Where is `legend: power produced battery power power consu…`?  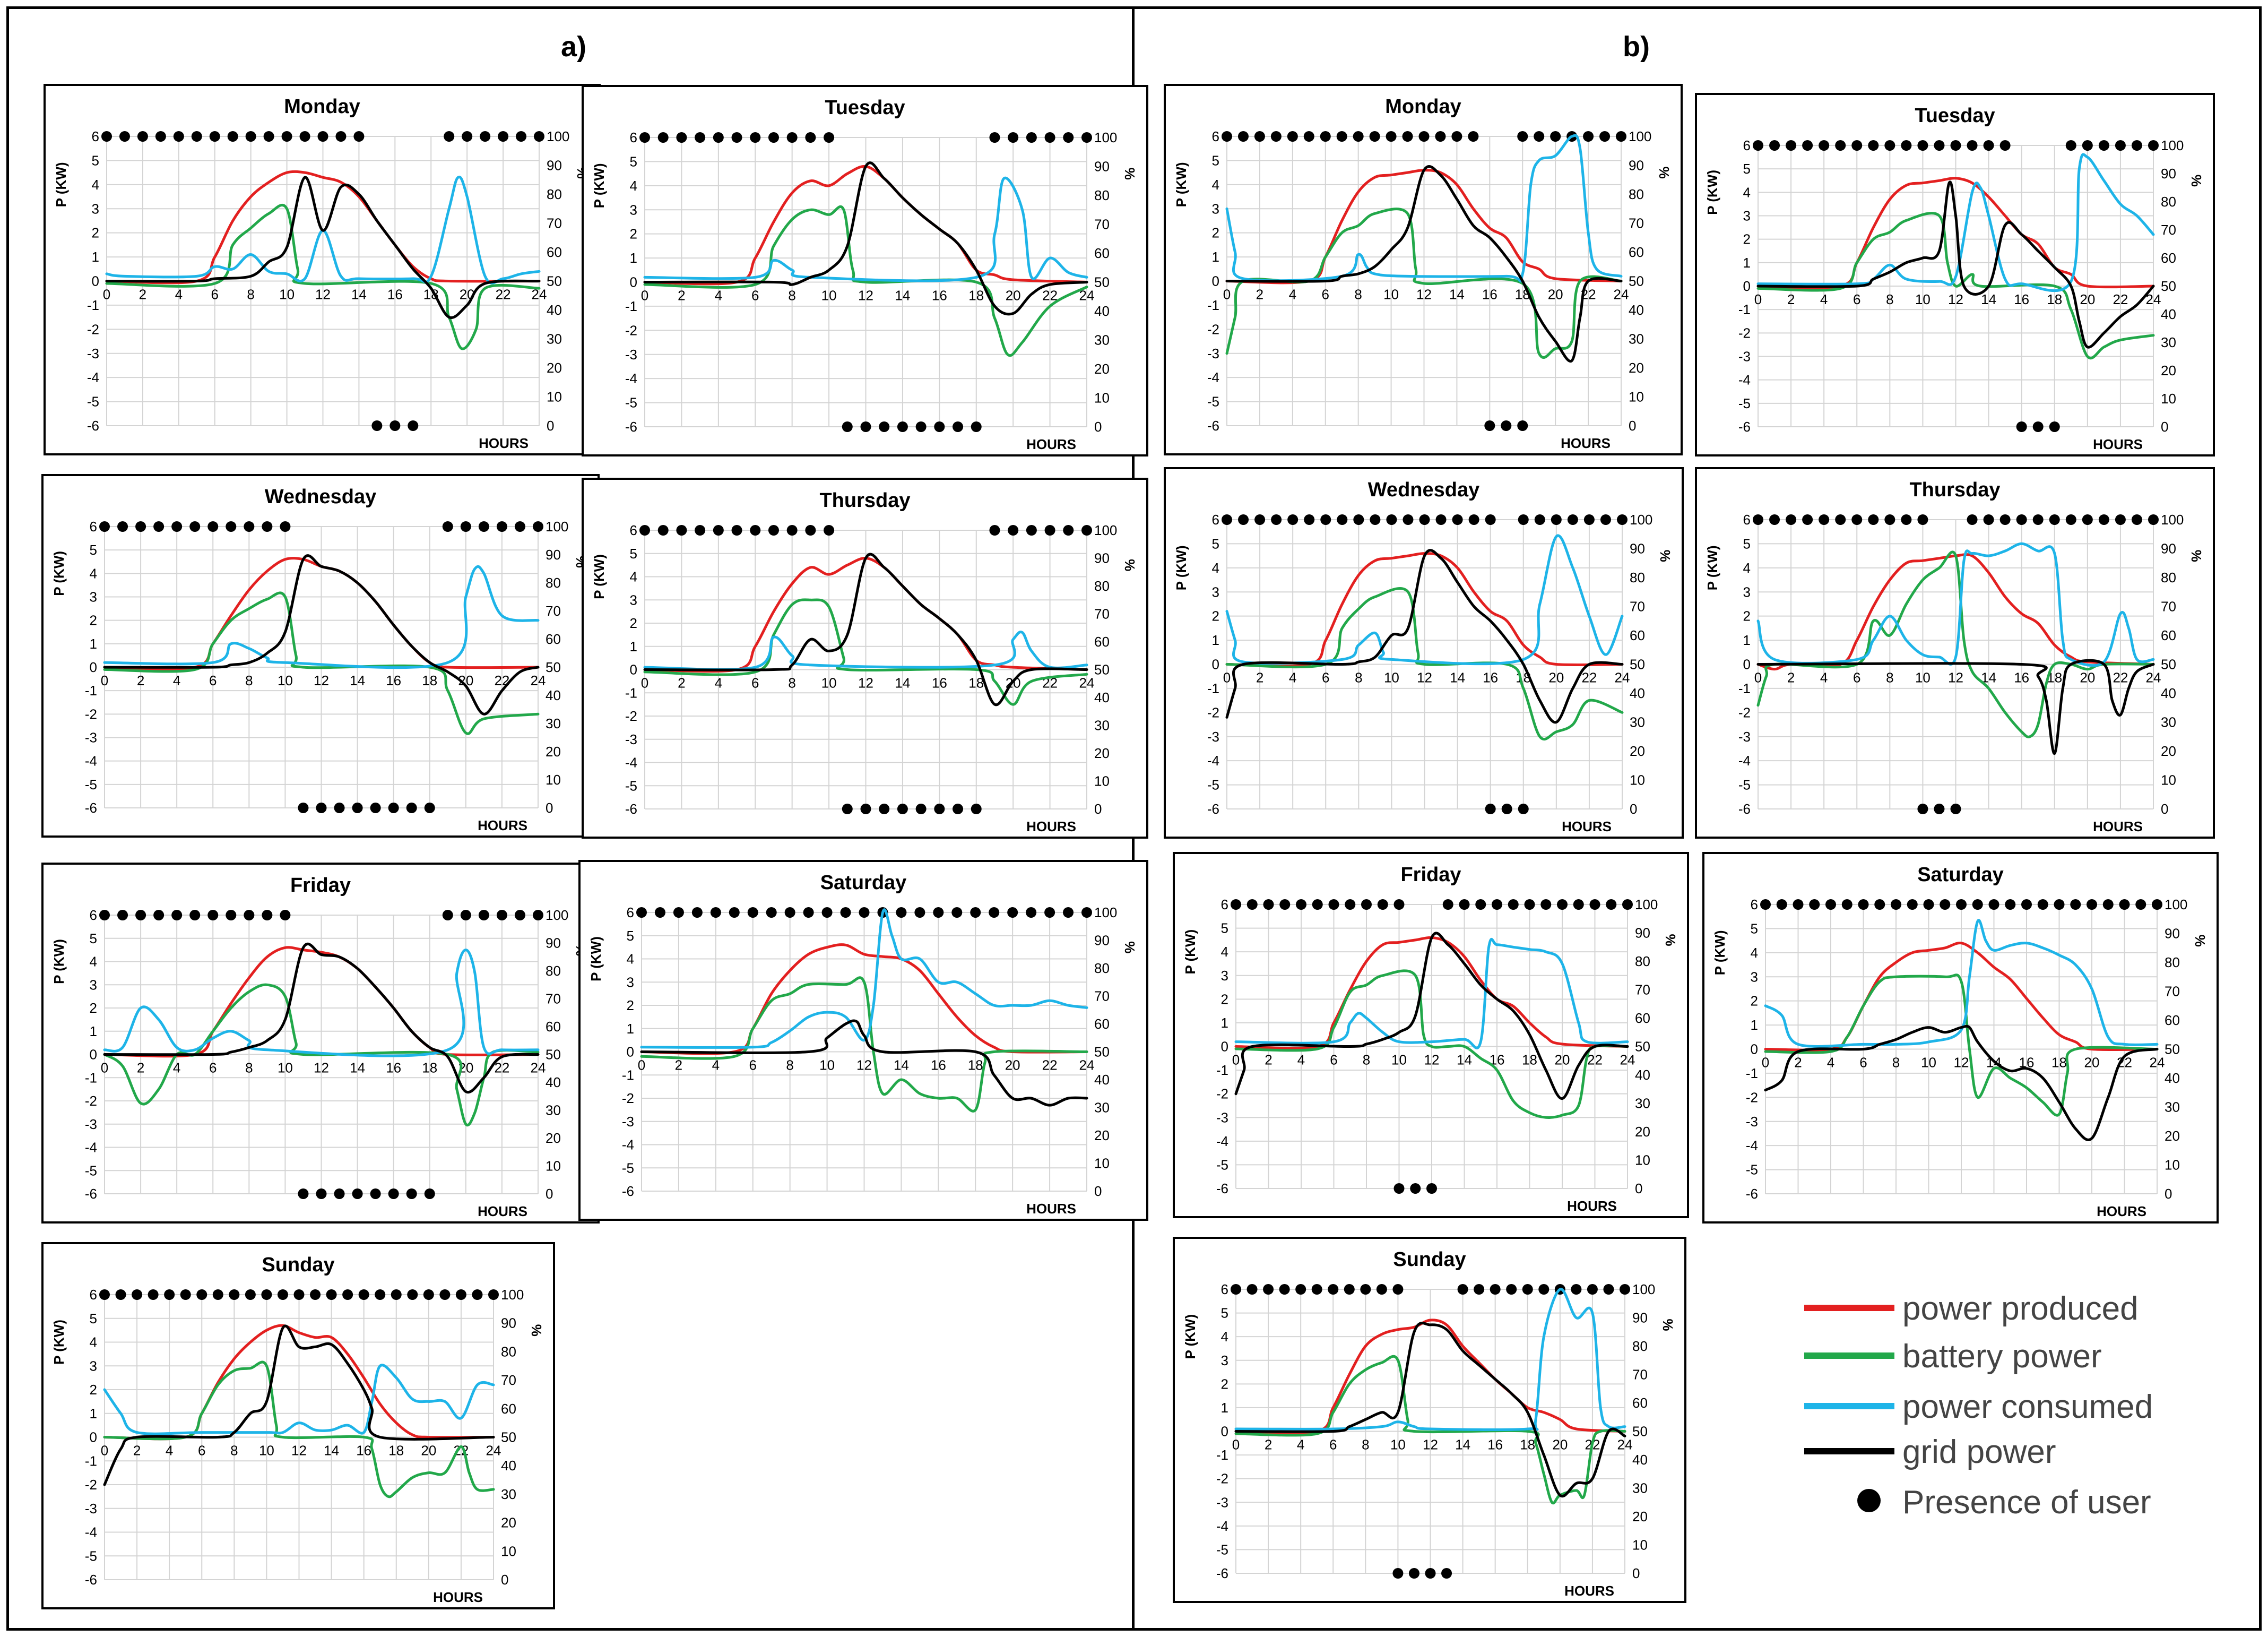 legend: power produced battery power power consu… is located at coordinates (2016, 1422).